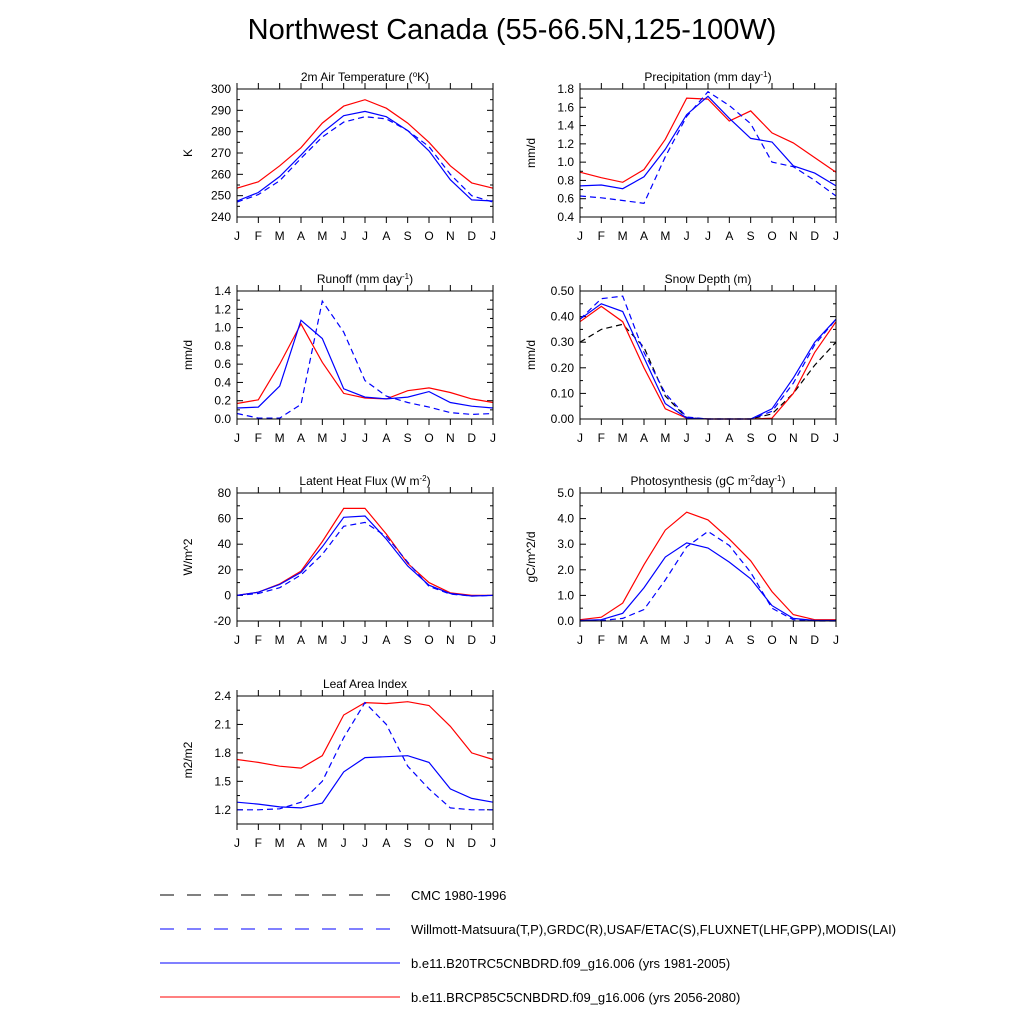 This screenshot has height=1024, width=1024. Describe the element at coordinates (188, 759) in the screenshot. I see `y-axis-label: m2/m2` at that location.